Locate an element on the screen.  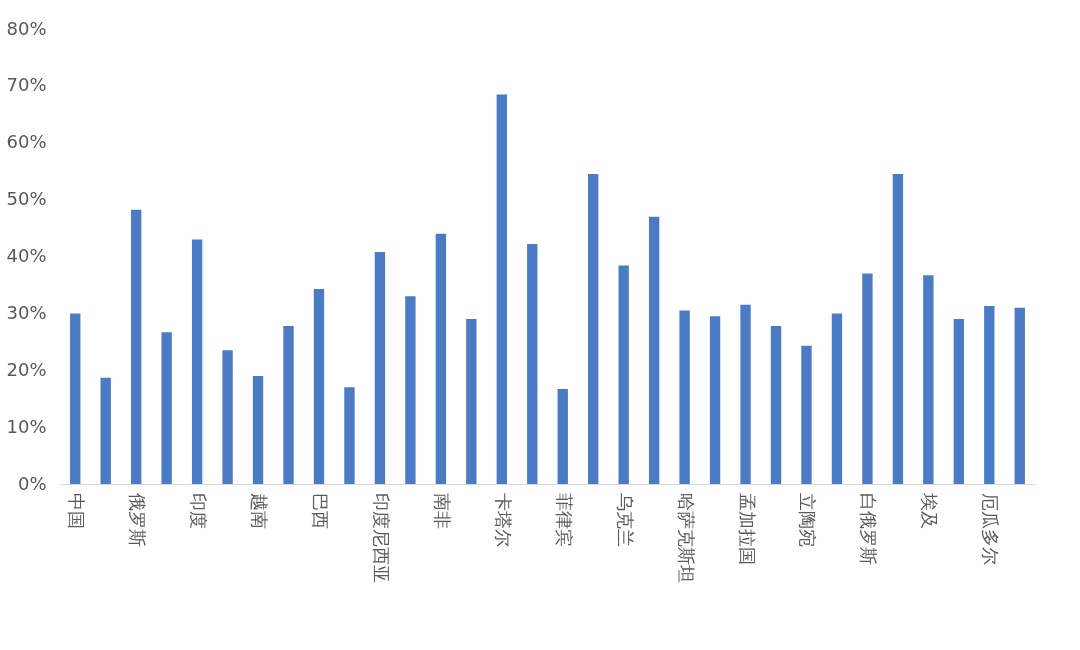
x-tick-label: 越南 is located at coordinates (260, 510).